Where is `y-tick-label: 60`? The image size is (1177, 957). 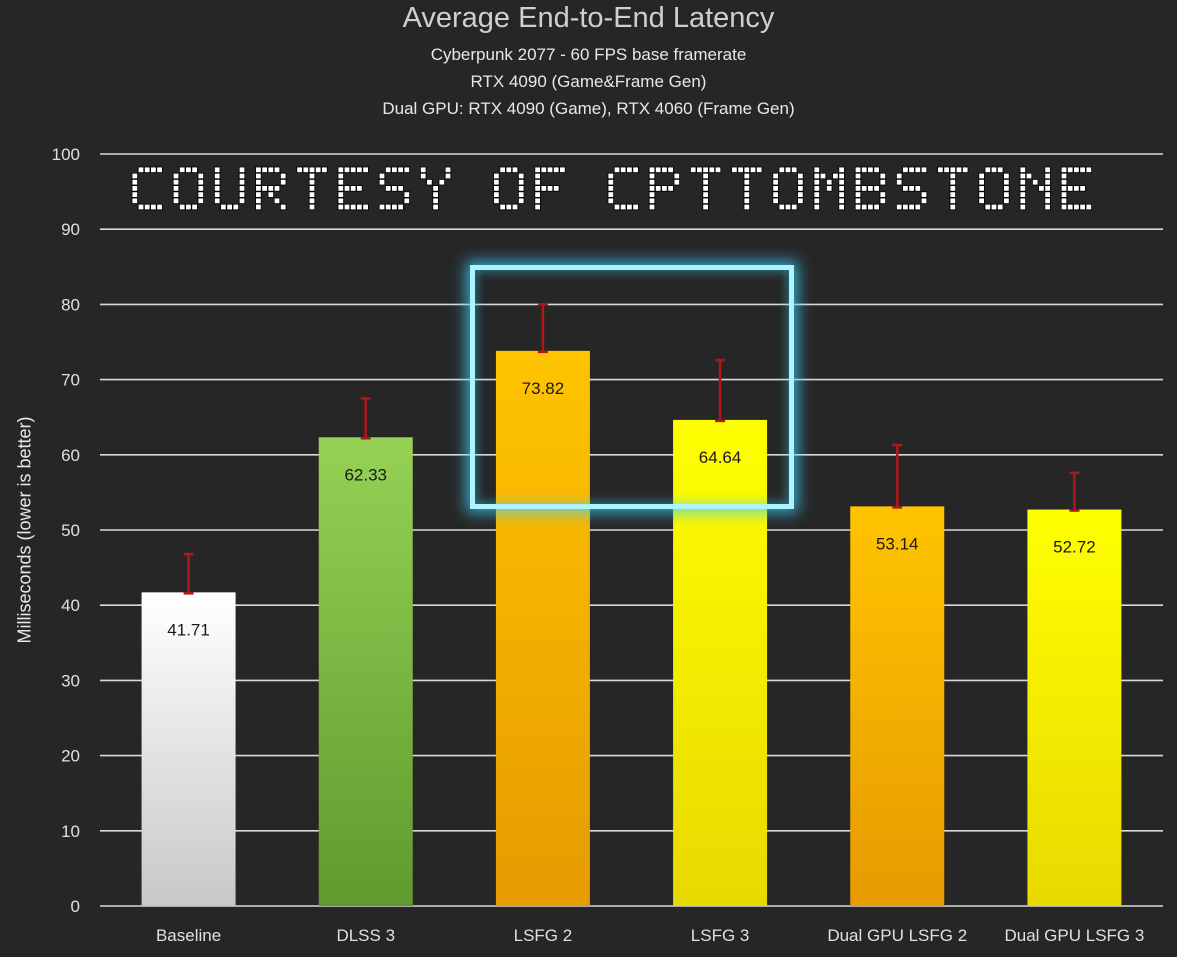
y-tick-label: 60 is located at coordinates (70, 455).